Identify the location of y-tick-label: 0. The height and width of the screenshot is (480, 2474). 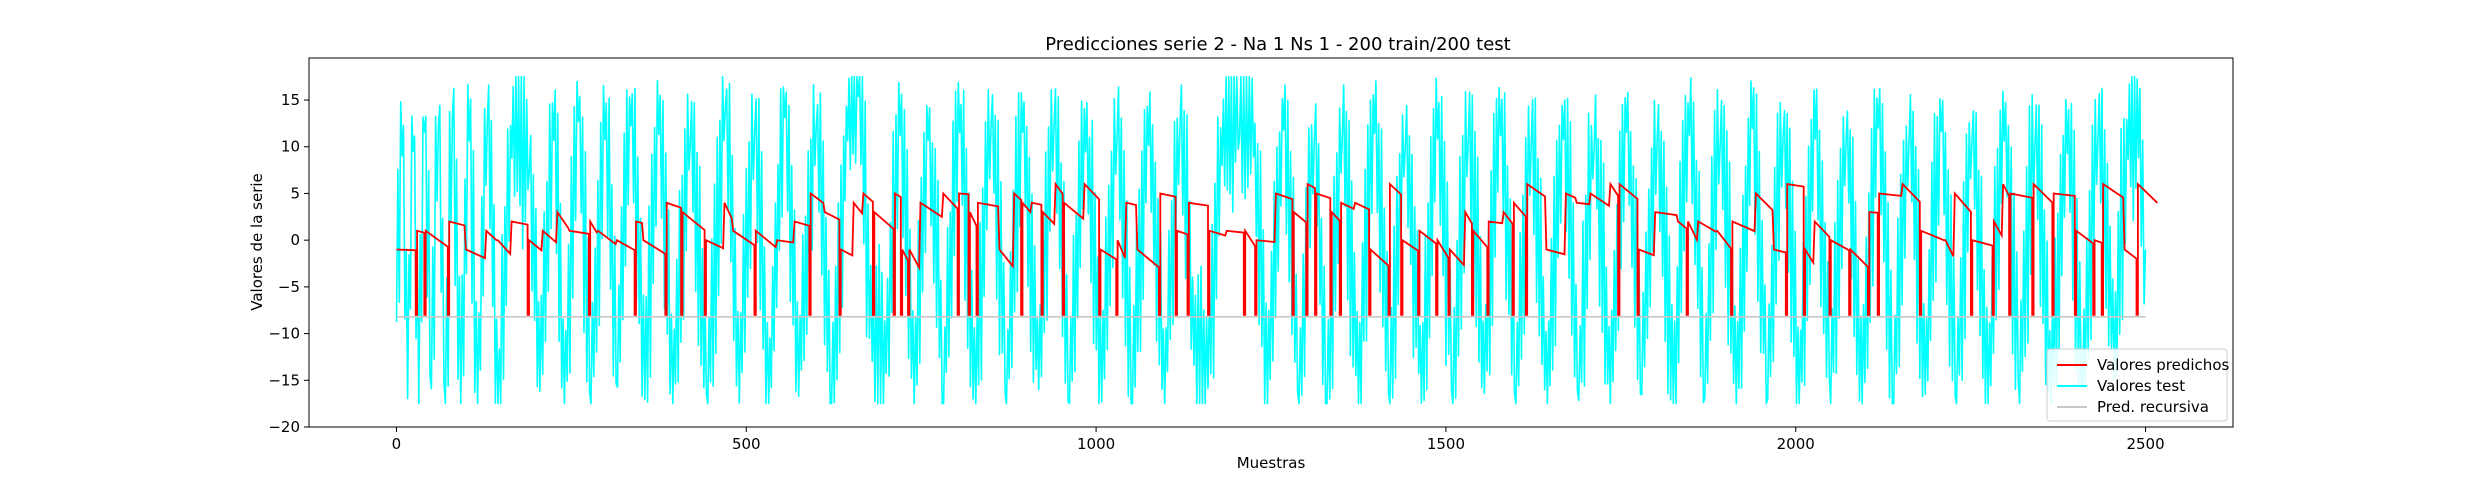
(295, 240).